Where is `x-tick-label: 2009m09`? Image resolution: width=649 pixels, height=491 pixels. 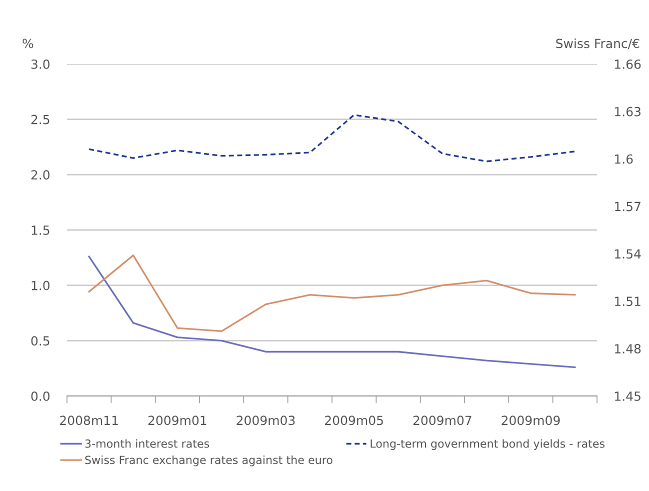 x-tick-label: 2009m09 is located at coordinates (531, 421).